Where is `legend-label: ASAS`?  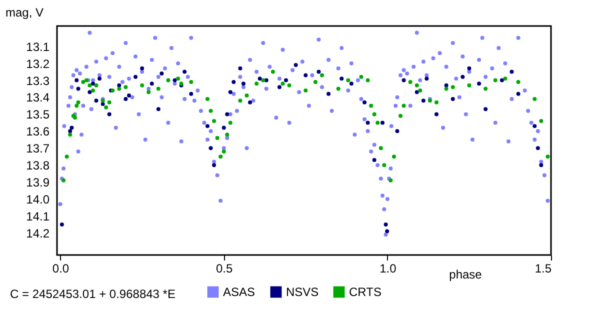
legend-label: ASAS is located at coordinates (239, 292).